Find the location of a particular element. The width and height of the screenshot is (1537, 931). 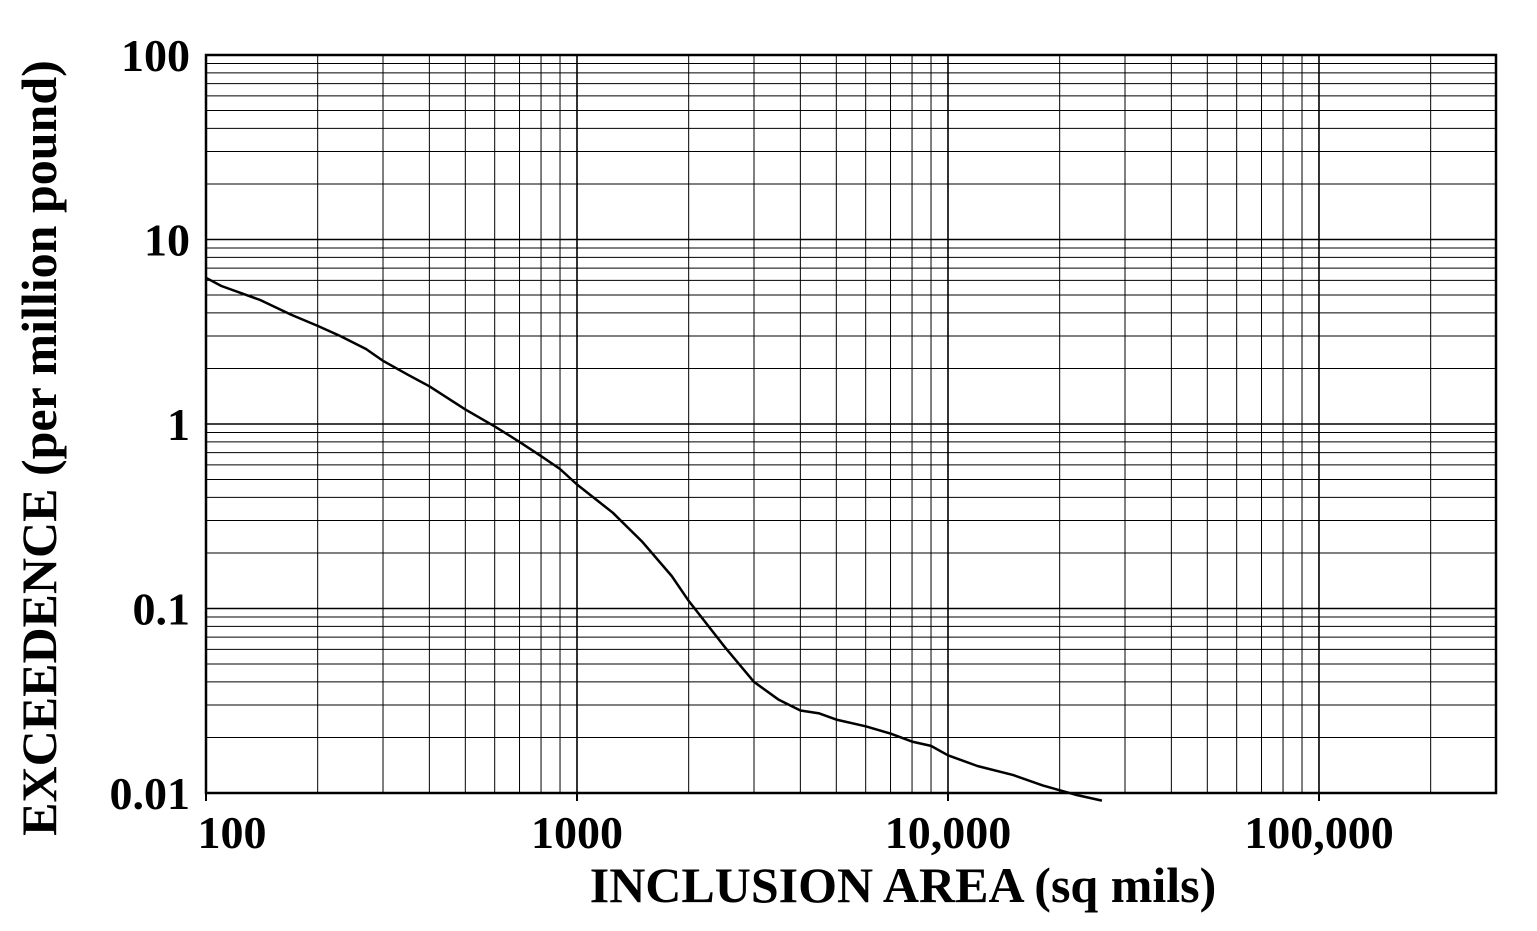

y-tick-label: 1 is located at coordinates (178, 424).